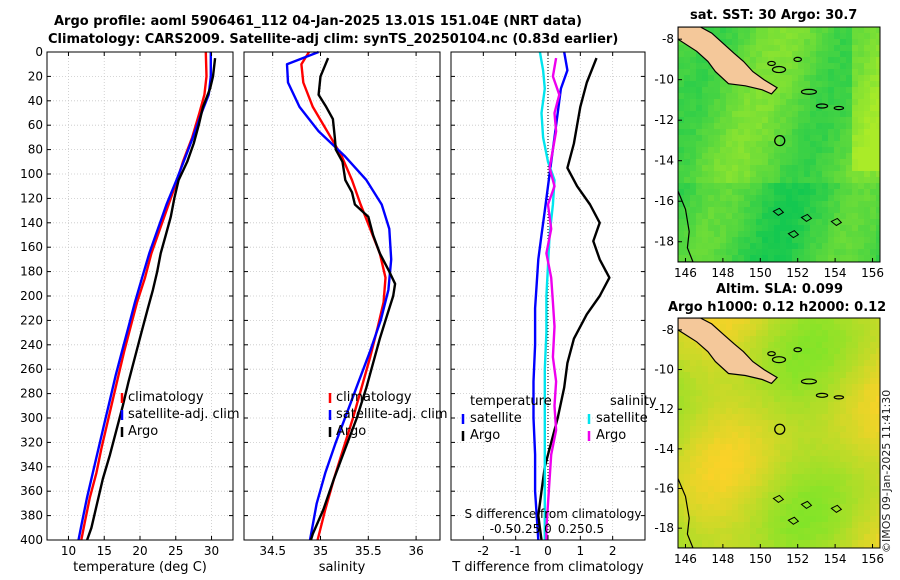 The height and width of the screenshot is (580, 900). What do you see at coordinates (581, 551) in the screenshot?
I see `x-tick-label: 1` at bounding box center [581, 551].